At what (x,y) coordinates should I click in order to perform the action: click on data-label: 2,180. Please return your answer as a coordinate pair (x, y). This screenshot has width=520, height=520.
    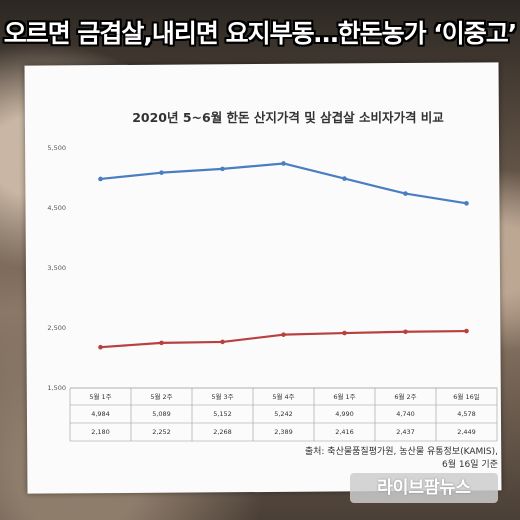
    Looking at the image, I should click on (100, 432).